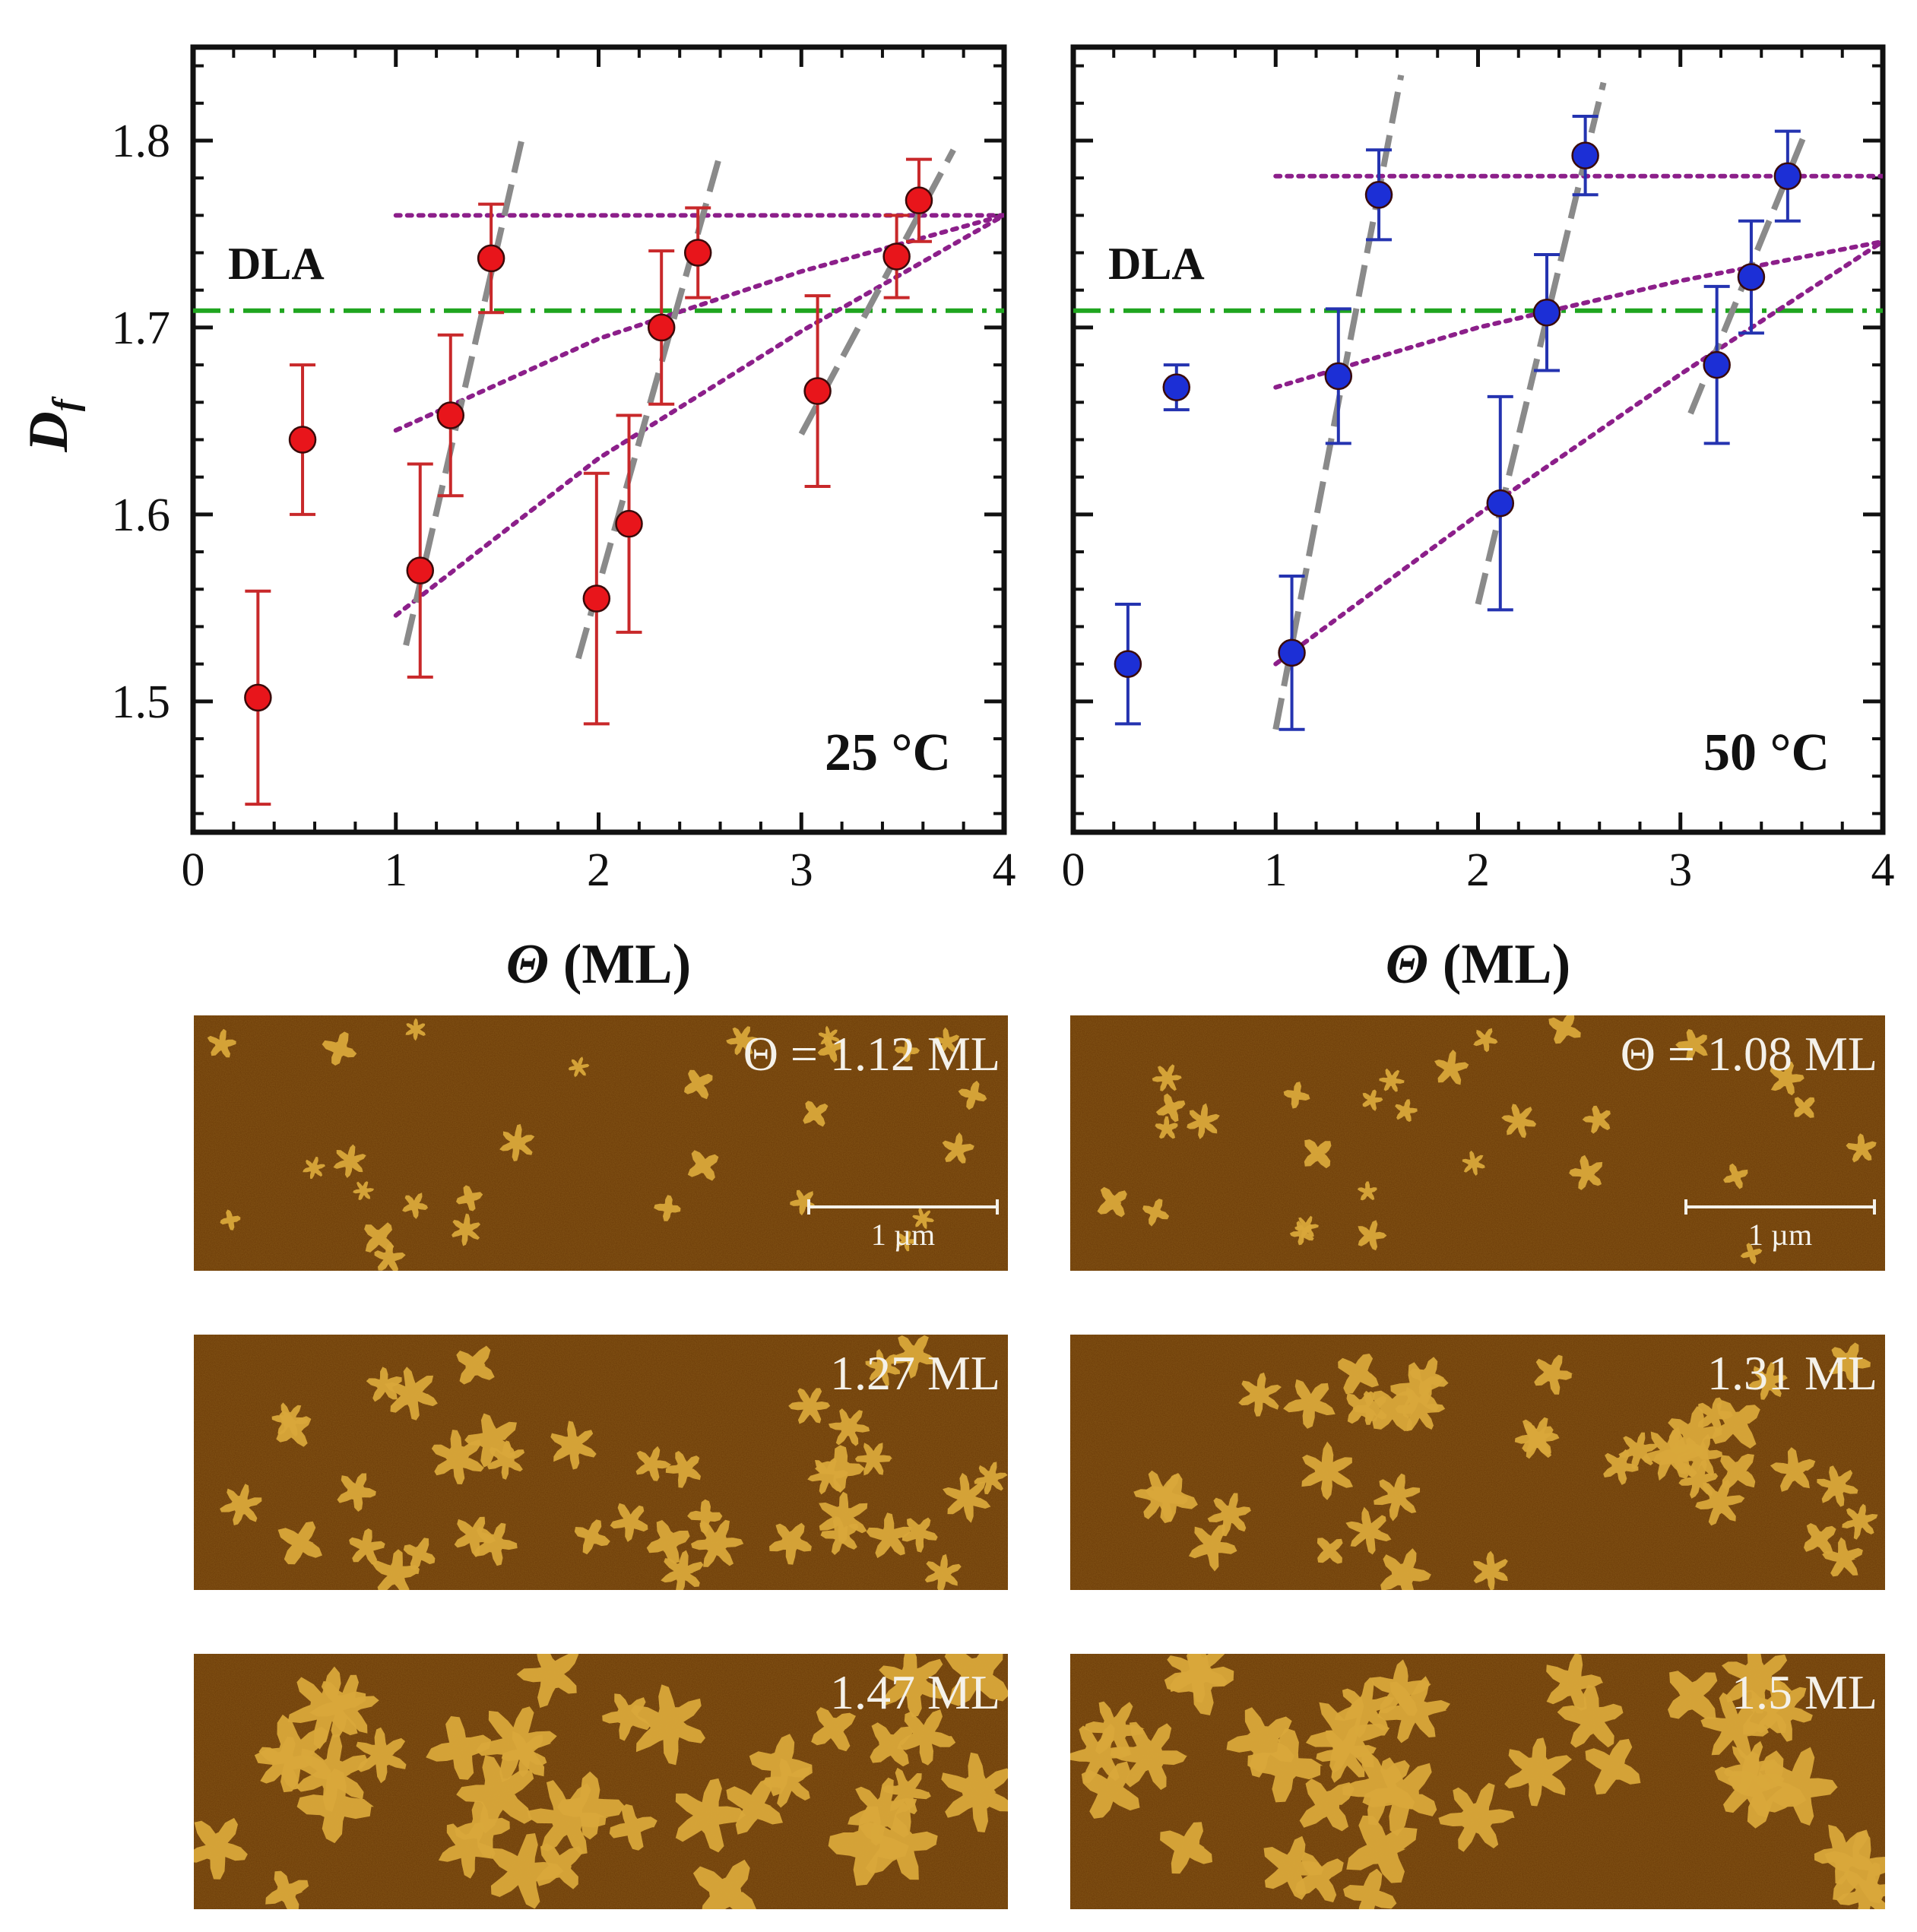  I want to click on afm-texture, so click(601, 1143).